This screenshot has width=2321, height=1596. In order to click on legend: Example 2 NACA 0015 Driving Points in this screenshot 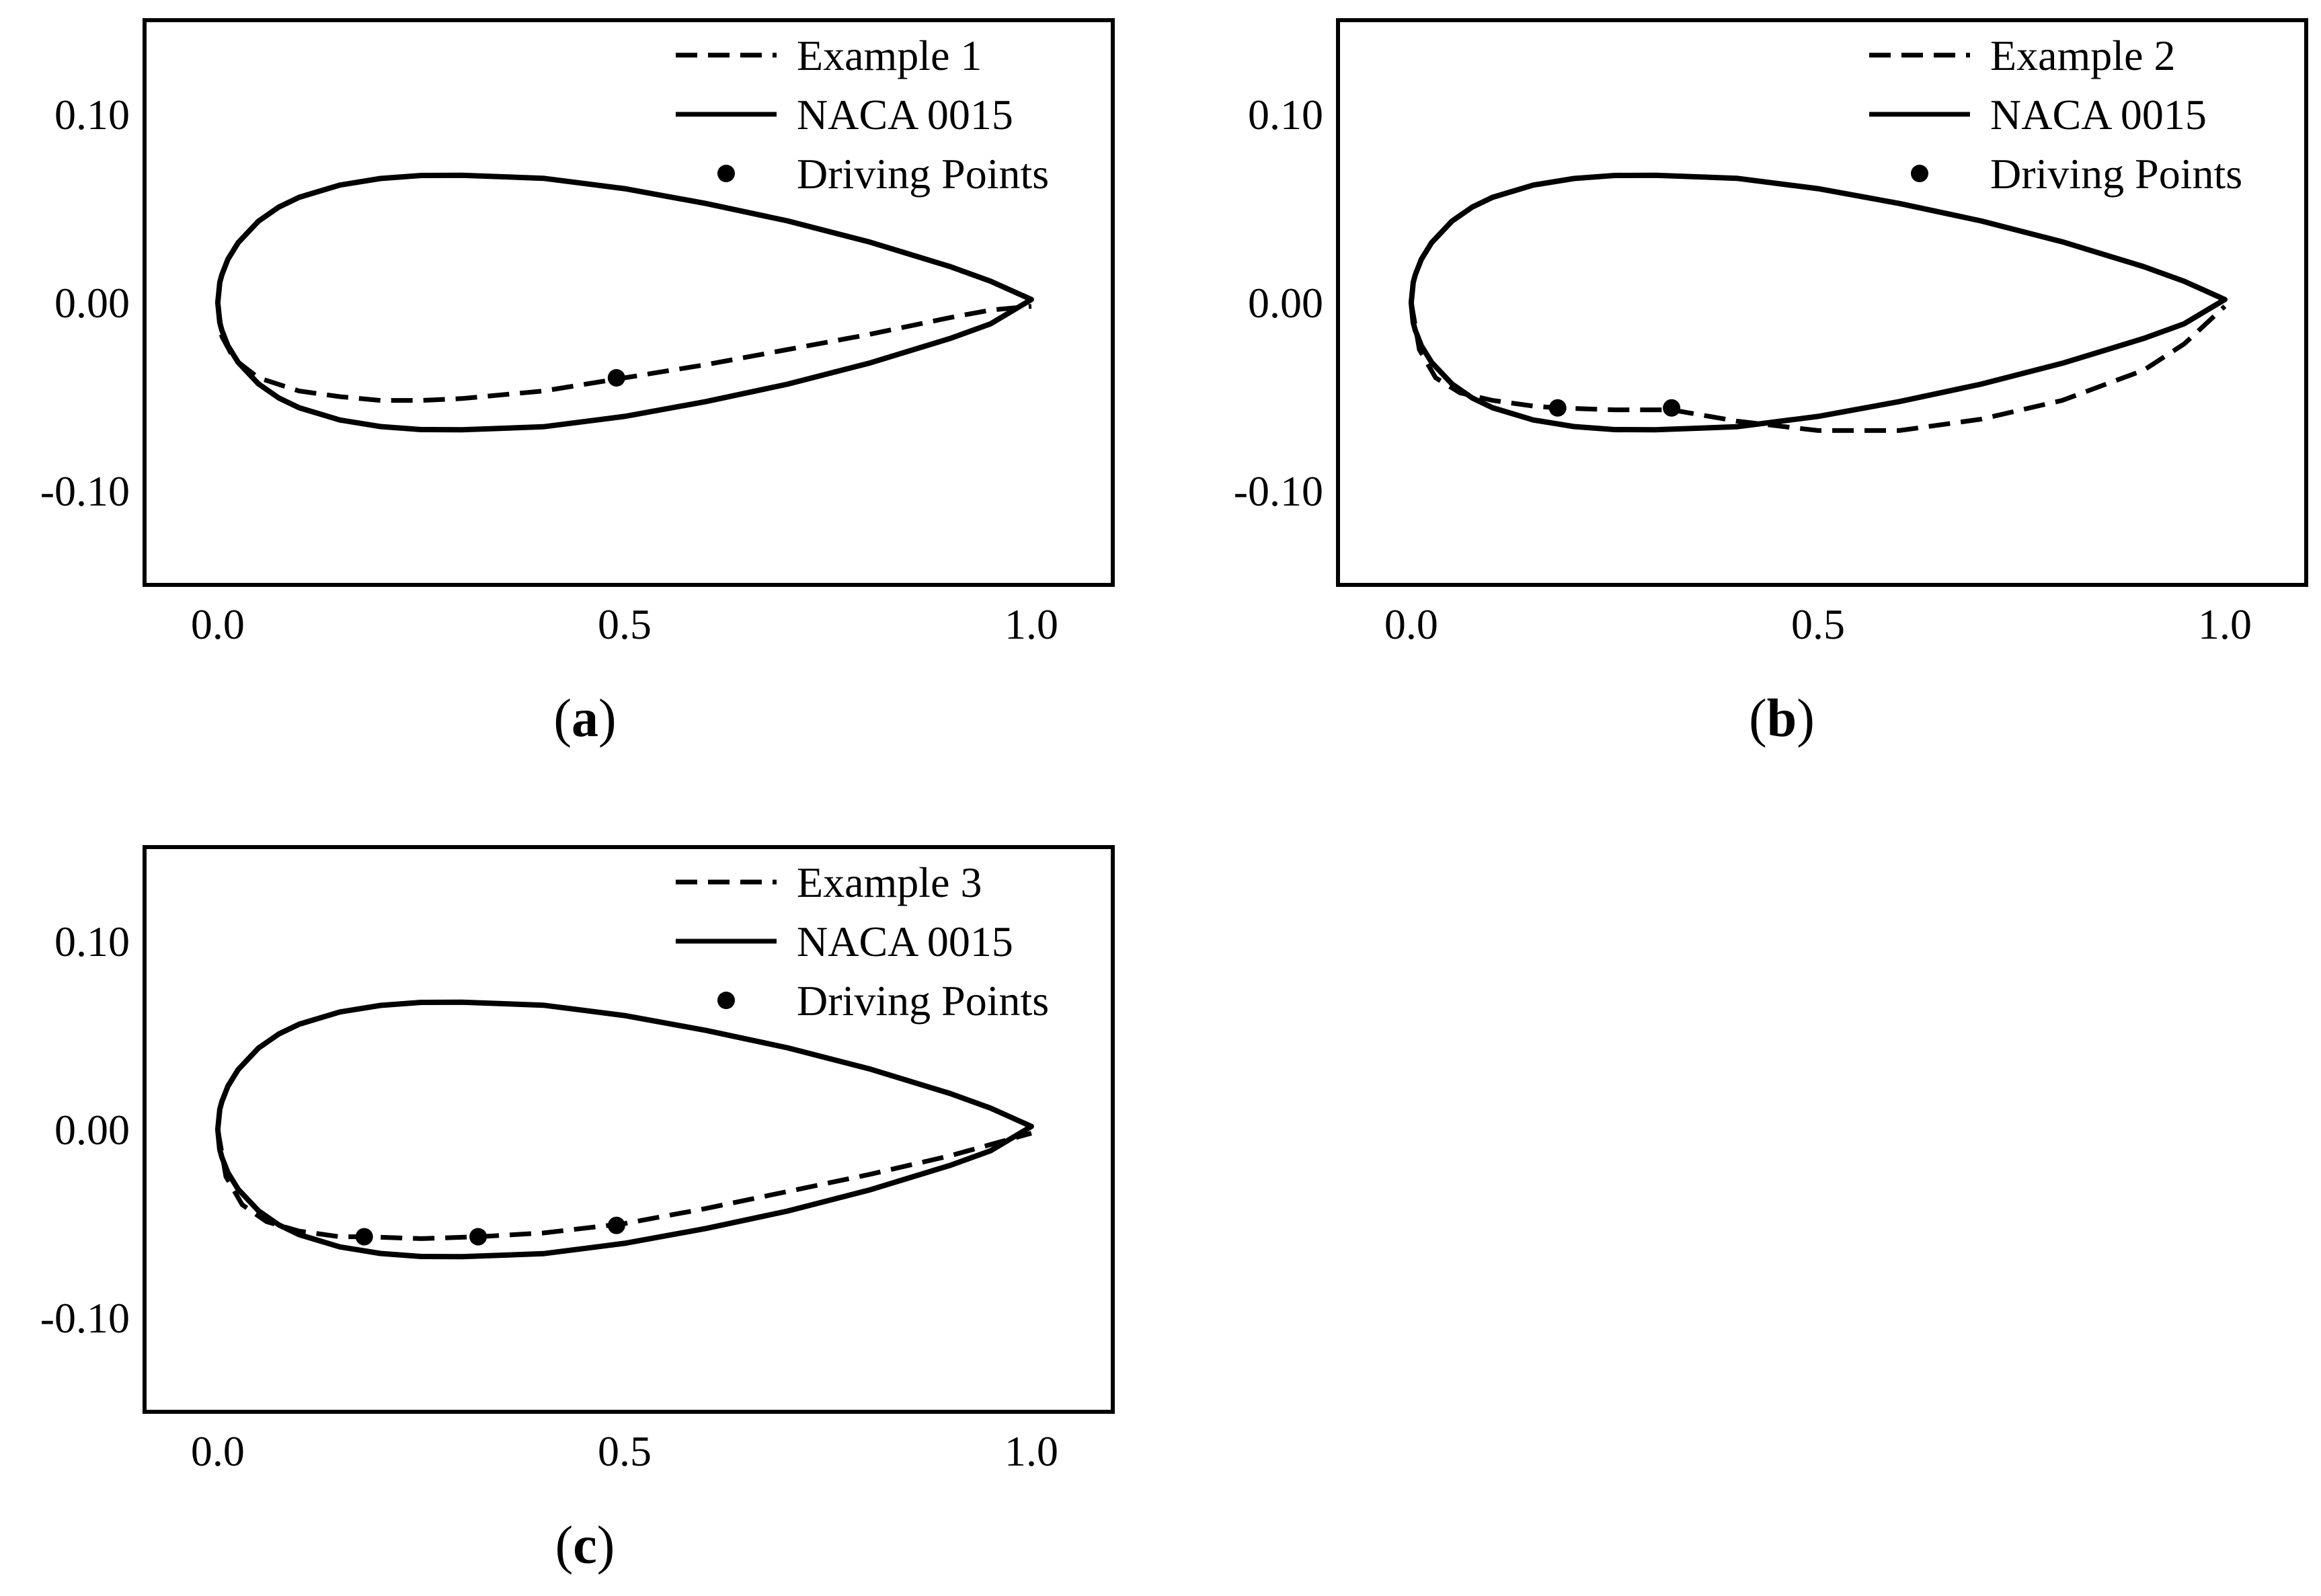, I will do `click(2055, 115)`.